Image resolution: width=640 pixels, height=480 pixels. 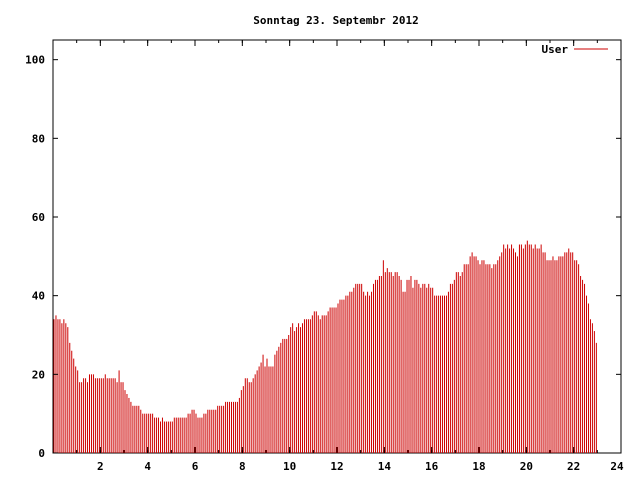 What do you see at coordinates (617, 466) in the screenshot?
I see `x-tick-label: 24` at bounding box center [617, 466].